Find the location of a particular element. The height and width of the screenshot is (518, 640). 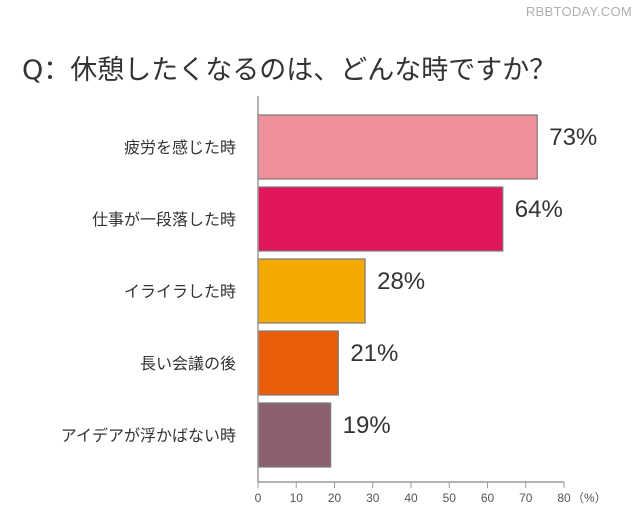

x-tick-label: 40 is located at coordinates (411, 498).